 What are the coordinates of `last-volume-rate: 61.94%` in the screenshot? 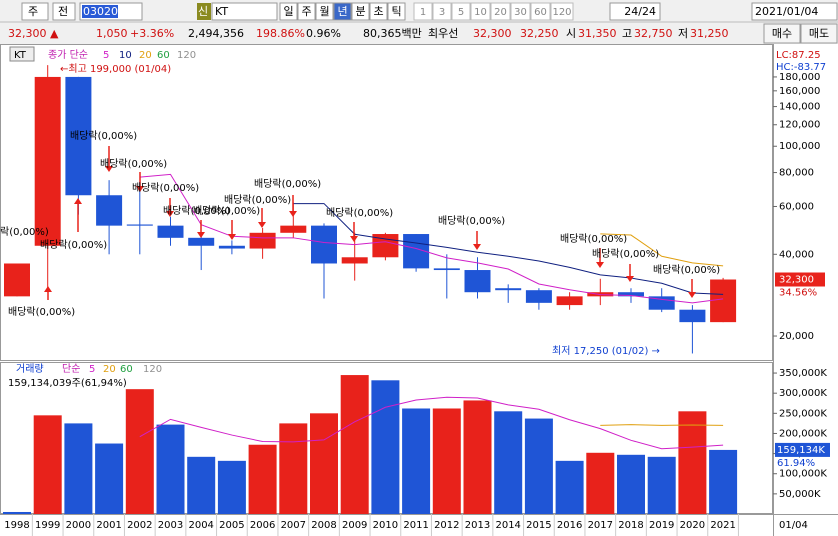 It's located at (796, 463).